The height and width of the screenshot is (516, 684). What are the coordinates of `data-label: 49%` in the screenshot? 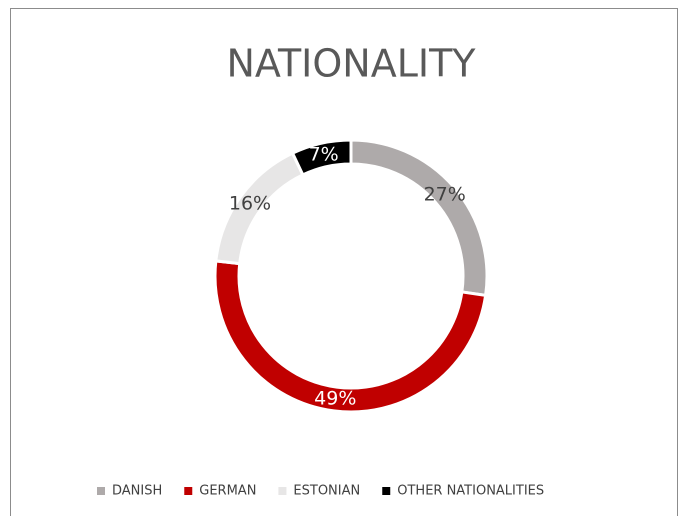 It's located at (335, 399).